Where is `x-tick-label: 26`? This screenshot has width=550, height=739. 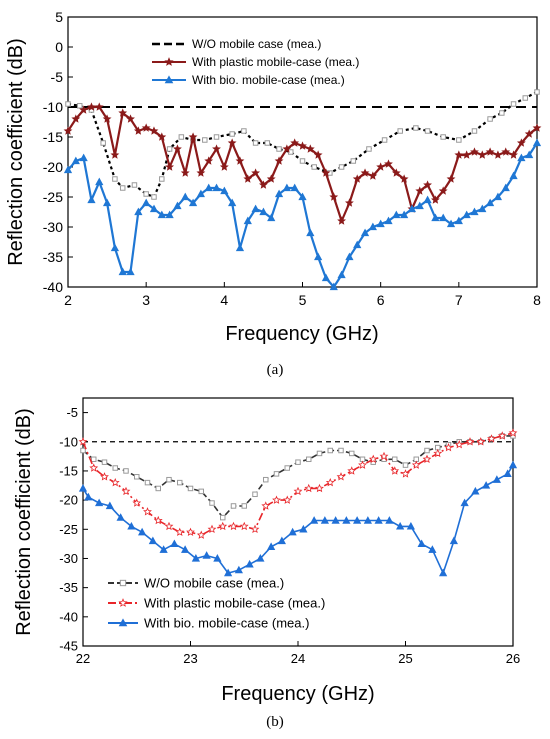
x-tick-label: 26 is located at coordinates (513, 658).